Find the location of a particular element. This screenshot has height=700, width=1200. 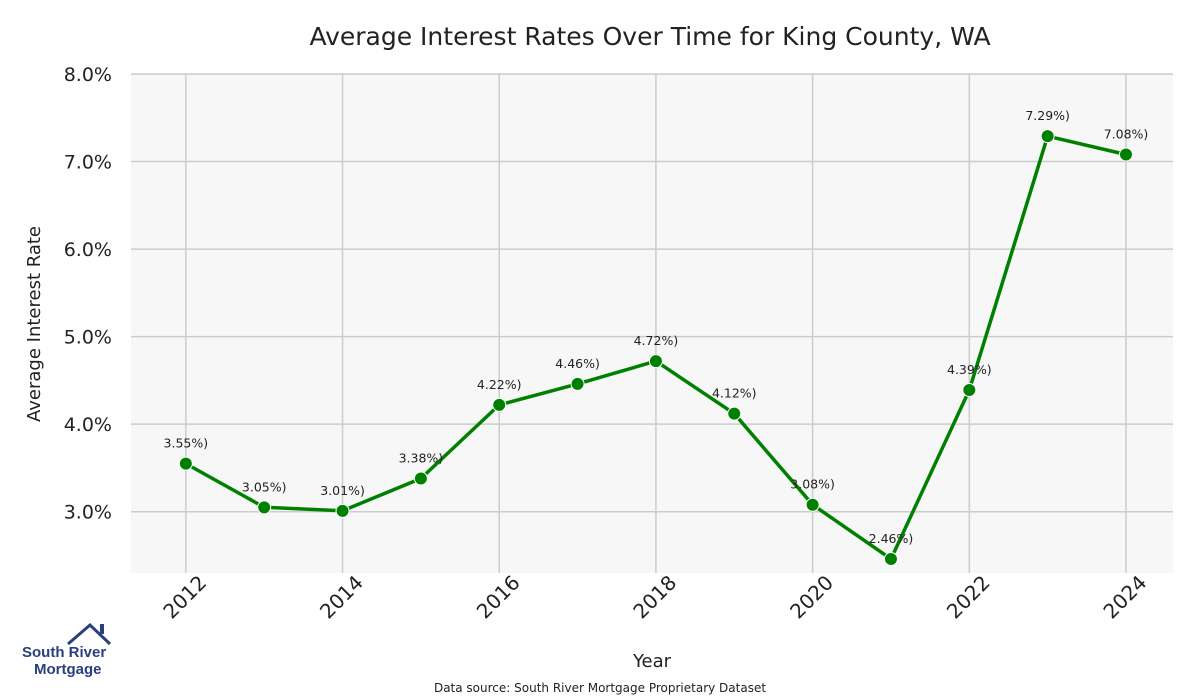

x-tick-labels: 2012 2014 2016 2018 2020 2022 2024 is located at coordinates (654, 596).